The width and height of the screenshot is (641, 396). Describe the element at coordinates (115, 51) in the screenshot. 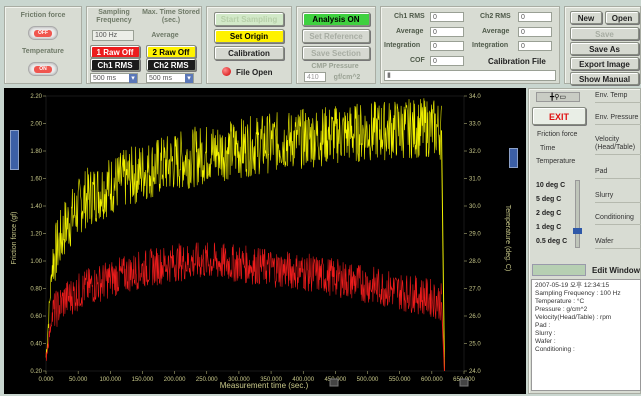

I see `raw1-off-button: 1 Raw Off` at that location.